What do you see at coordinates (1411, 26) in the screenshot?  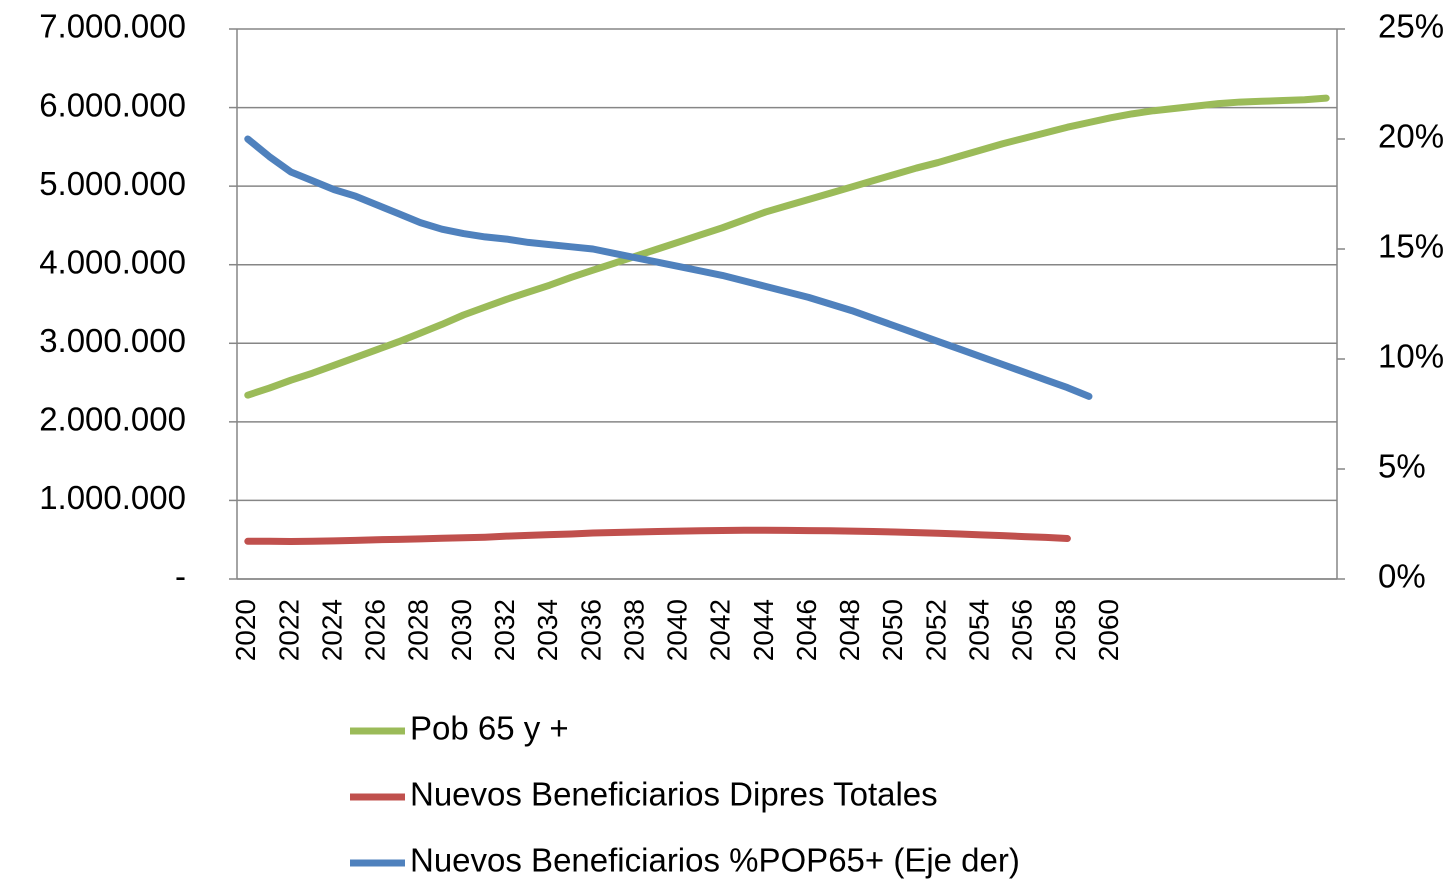 I see `y2-tick-label: 25%` at bounding box center [1411, 26].